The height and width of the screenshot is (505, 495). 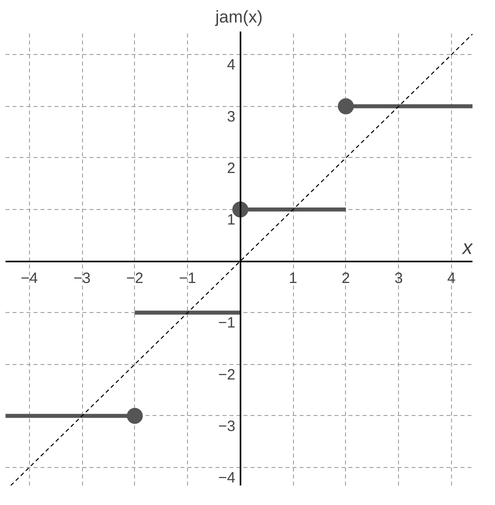 What do you see at coordinates (398, 279) in the screenshot?
I see `x-tick-label: 3` at bounding box center [398, 279].